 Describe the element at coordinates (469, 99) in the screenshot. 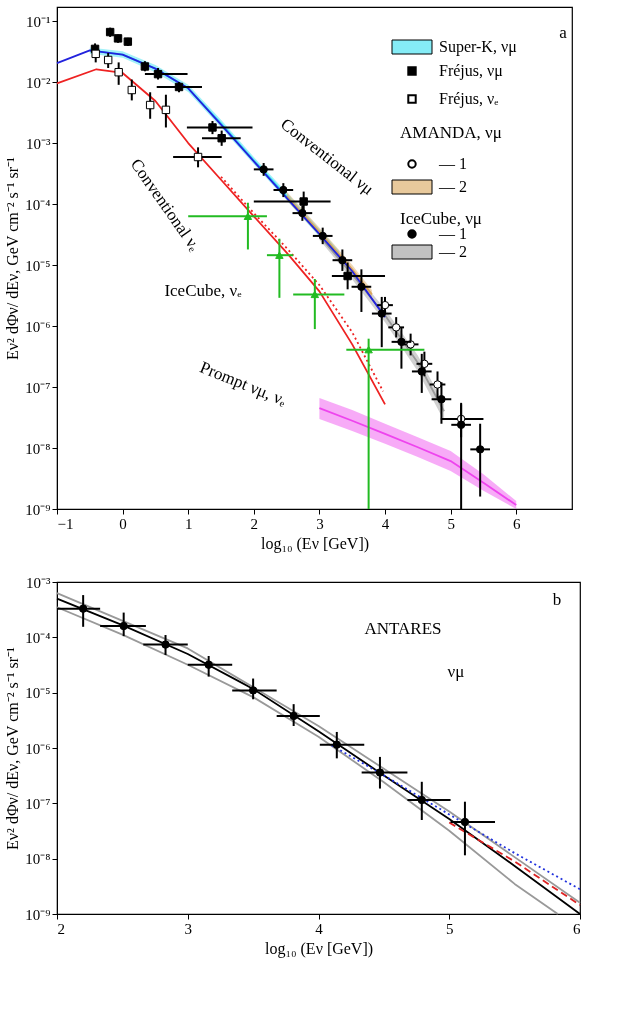

I see `legend-label: Fréjus, νₑ` at that location.